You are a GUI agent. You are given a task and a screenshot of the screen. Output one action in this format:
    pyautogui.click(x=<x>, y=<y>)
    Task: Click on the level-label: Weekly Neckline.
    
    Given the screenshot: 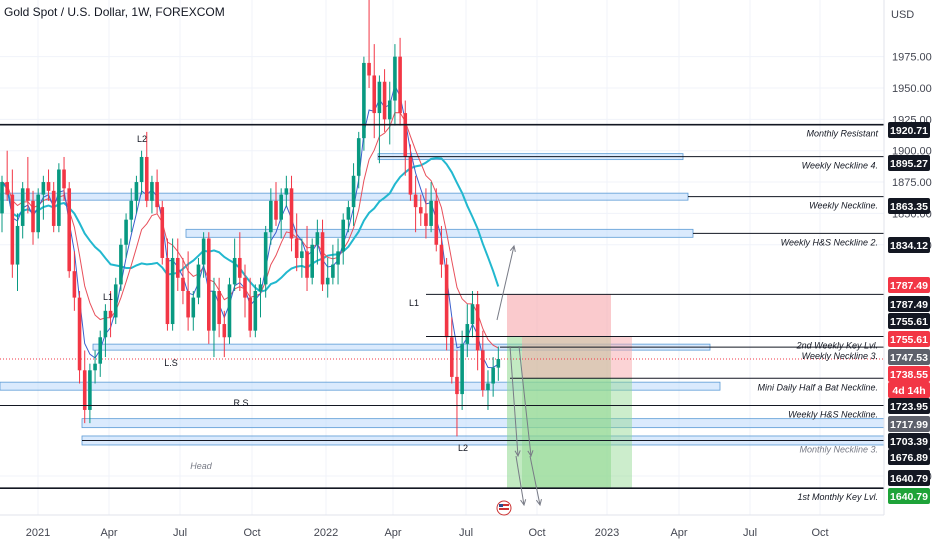 What is the action you would take?
    pyautogui.click(x=843, y=206)
    